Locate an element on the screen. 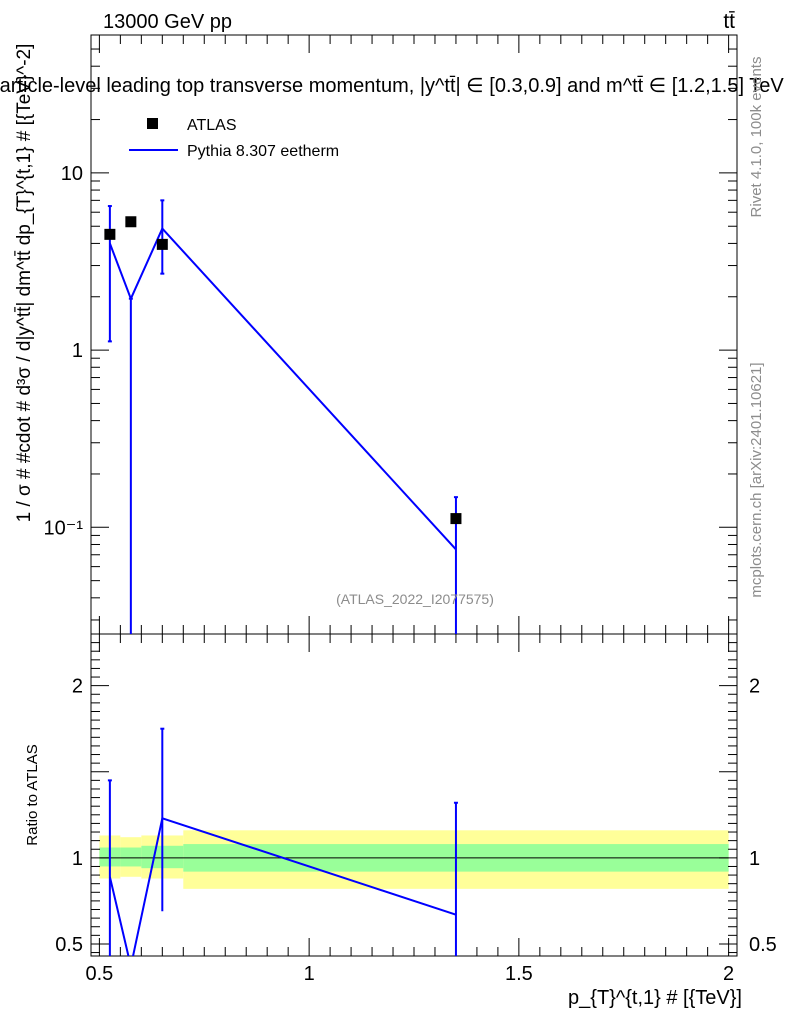 The image size is (786, 1024). header-left: 13000 GeV pp is located at coordinates (167, 22).